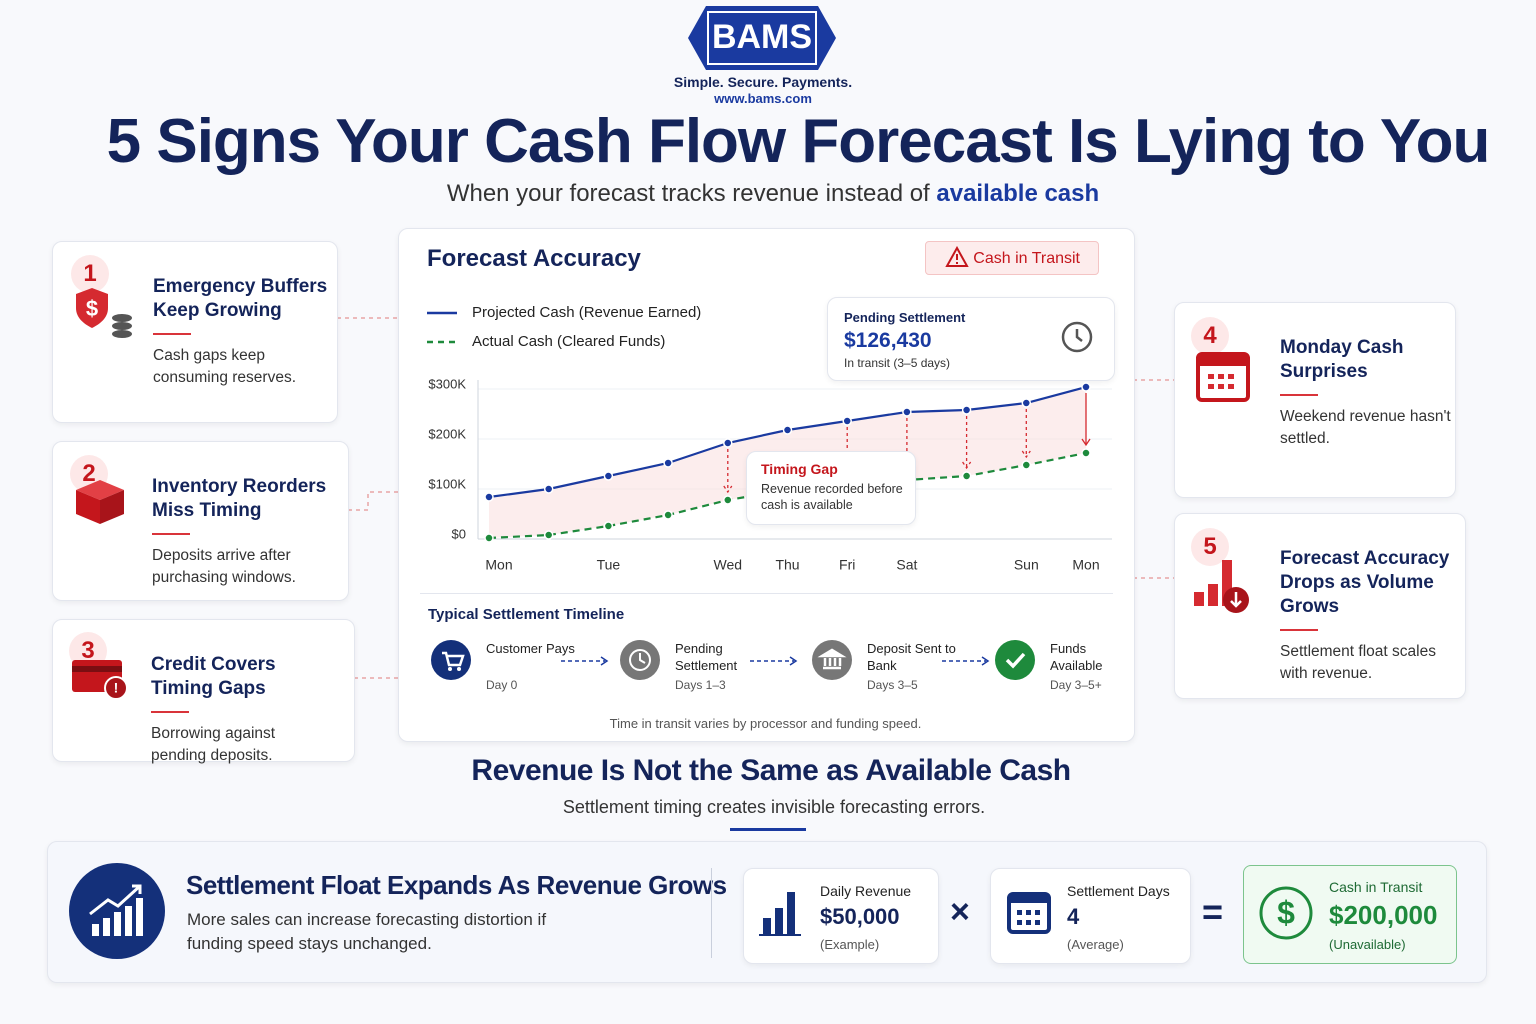  I want to click on step-label: Customer Pays, so click(530, 648).